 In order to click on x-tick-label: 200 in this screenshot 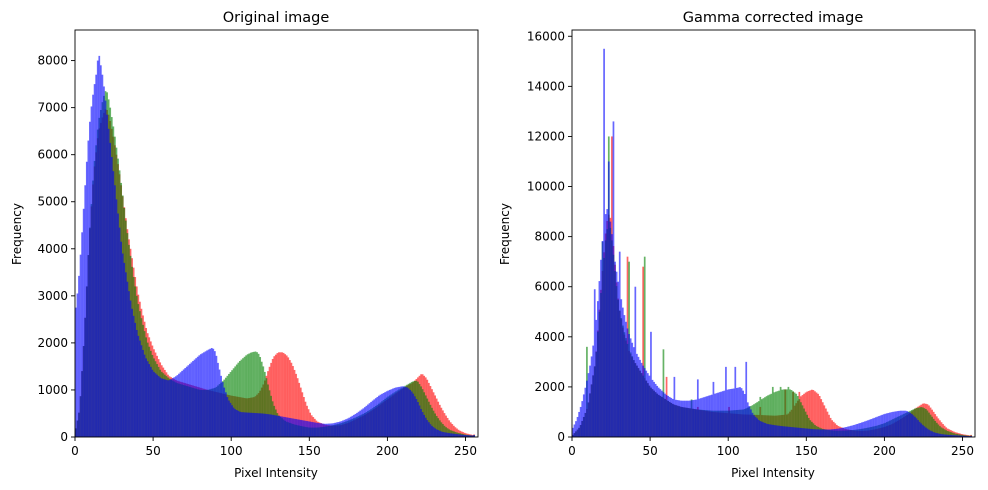, I will do `click(387, 451)`.